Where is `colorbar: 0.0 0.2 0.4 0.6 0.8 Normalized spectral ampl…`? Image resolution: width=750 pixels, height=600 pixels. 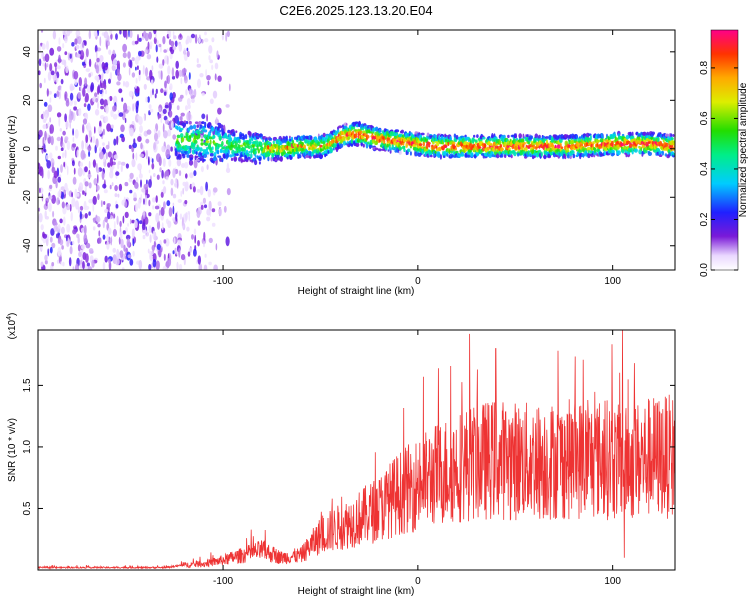 colorbar: 0.0 0.2 0.4 0.6 0.8 Normalized spectral ampl… is located at coordinates (724, 153).